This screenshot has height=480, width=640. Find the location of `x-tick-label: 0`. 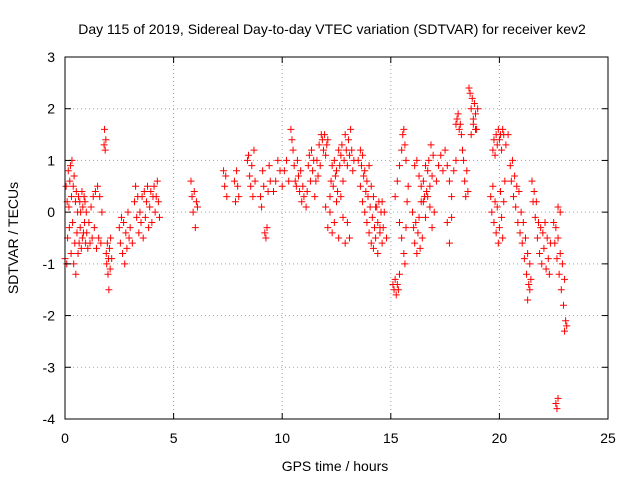

x-tick-label: 0 is located at coordinates (65, 438).